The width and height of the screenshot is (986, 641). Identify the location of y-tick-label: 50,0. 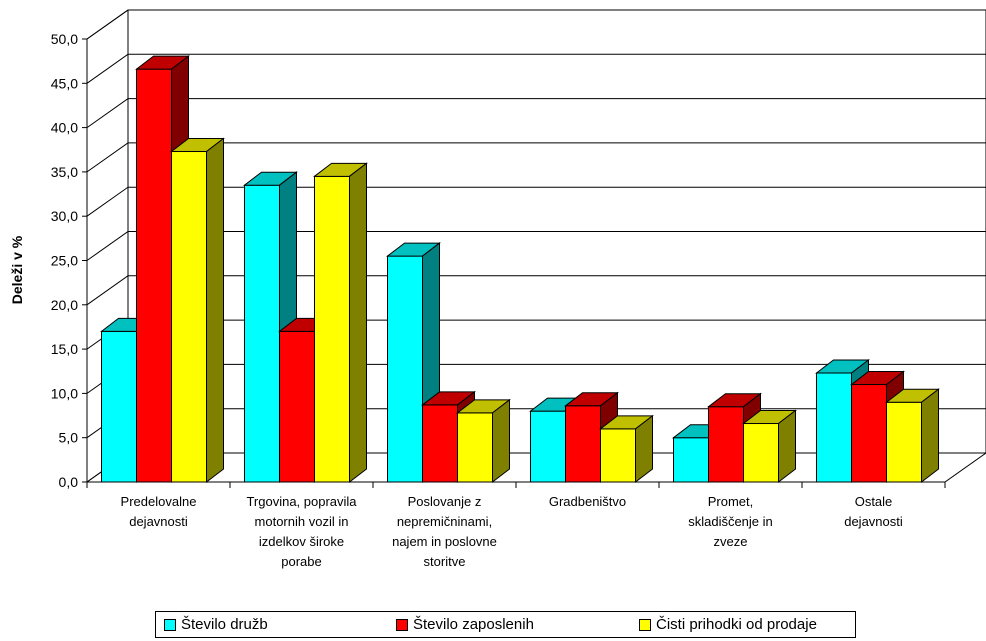
(64, 39).